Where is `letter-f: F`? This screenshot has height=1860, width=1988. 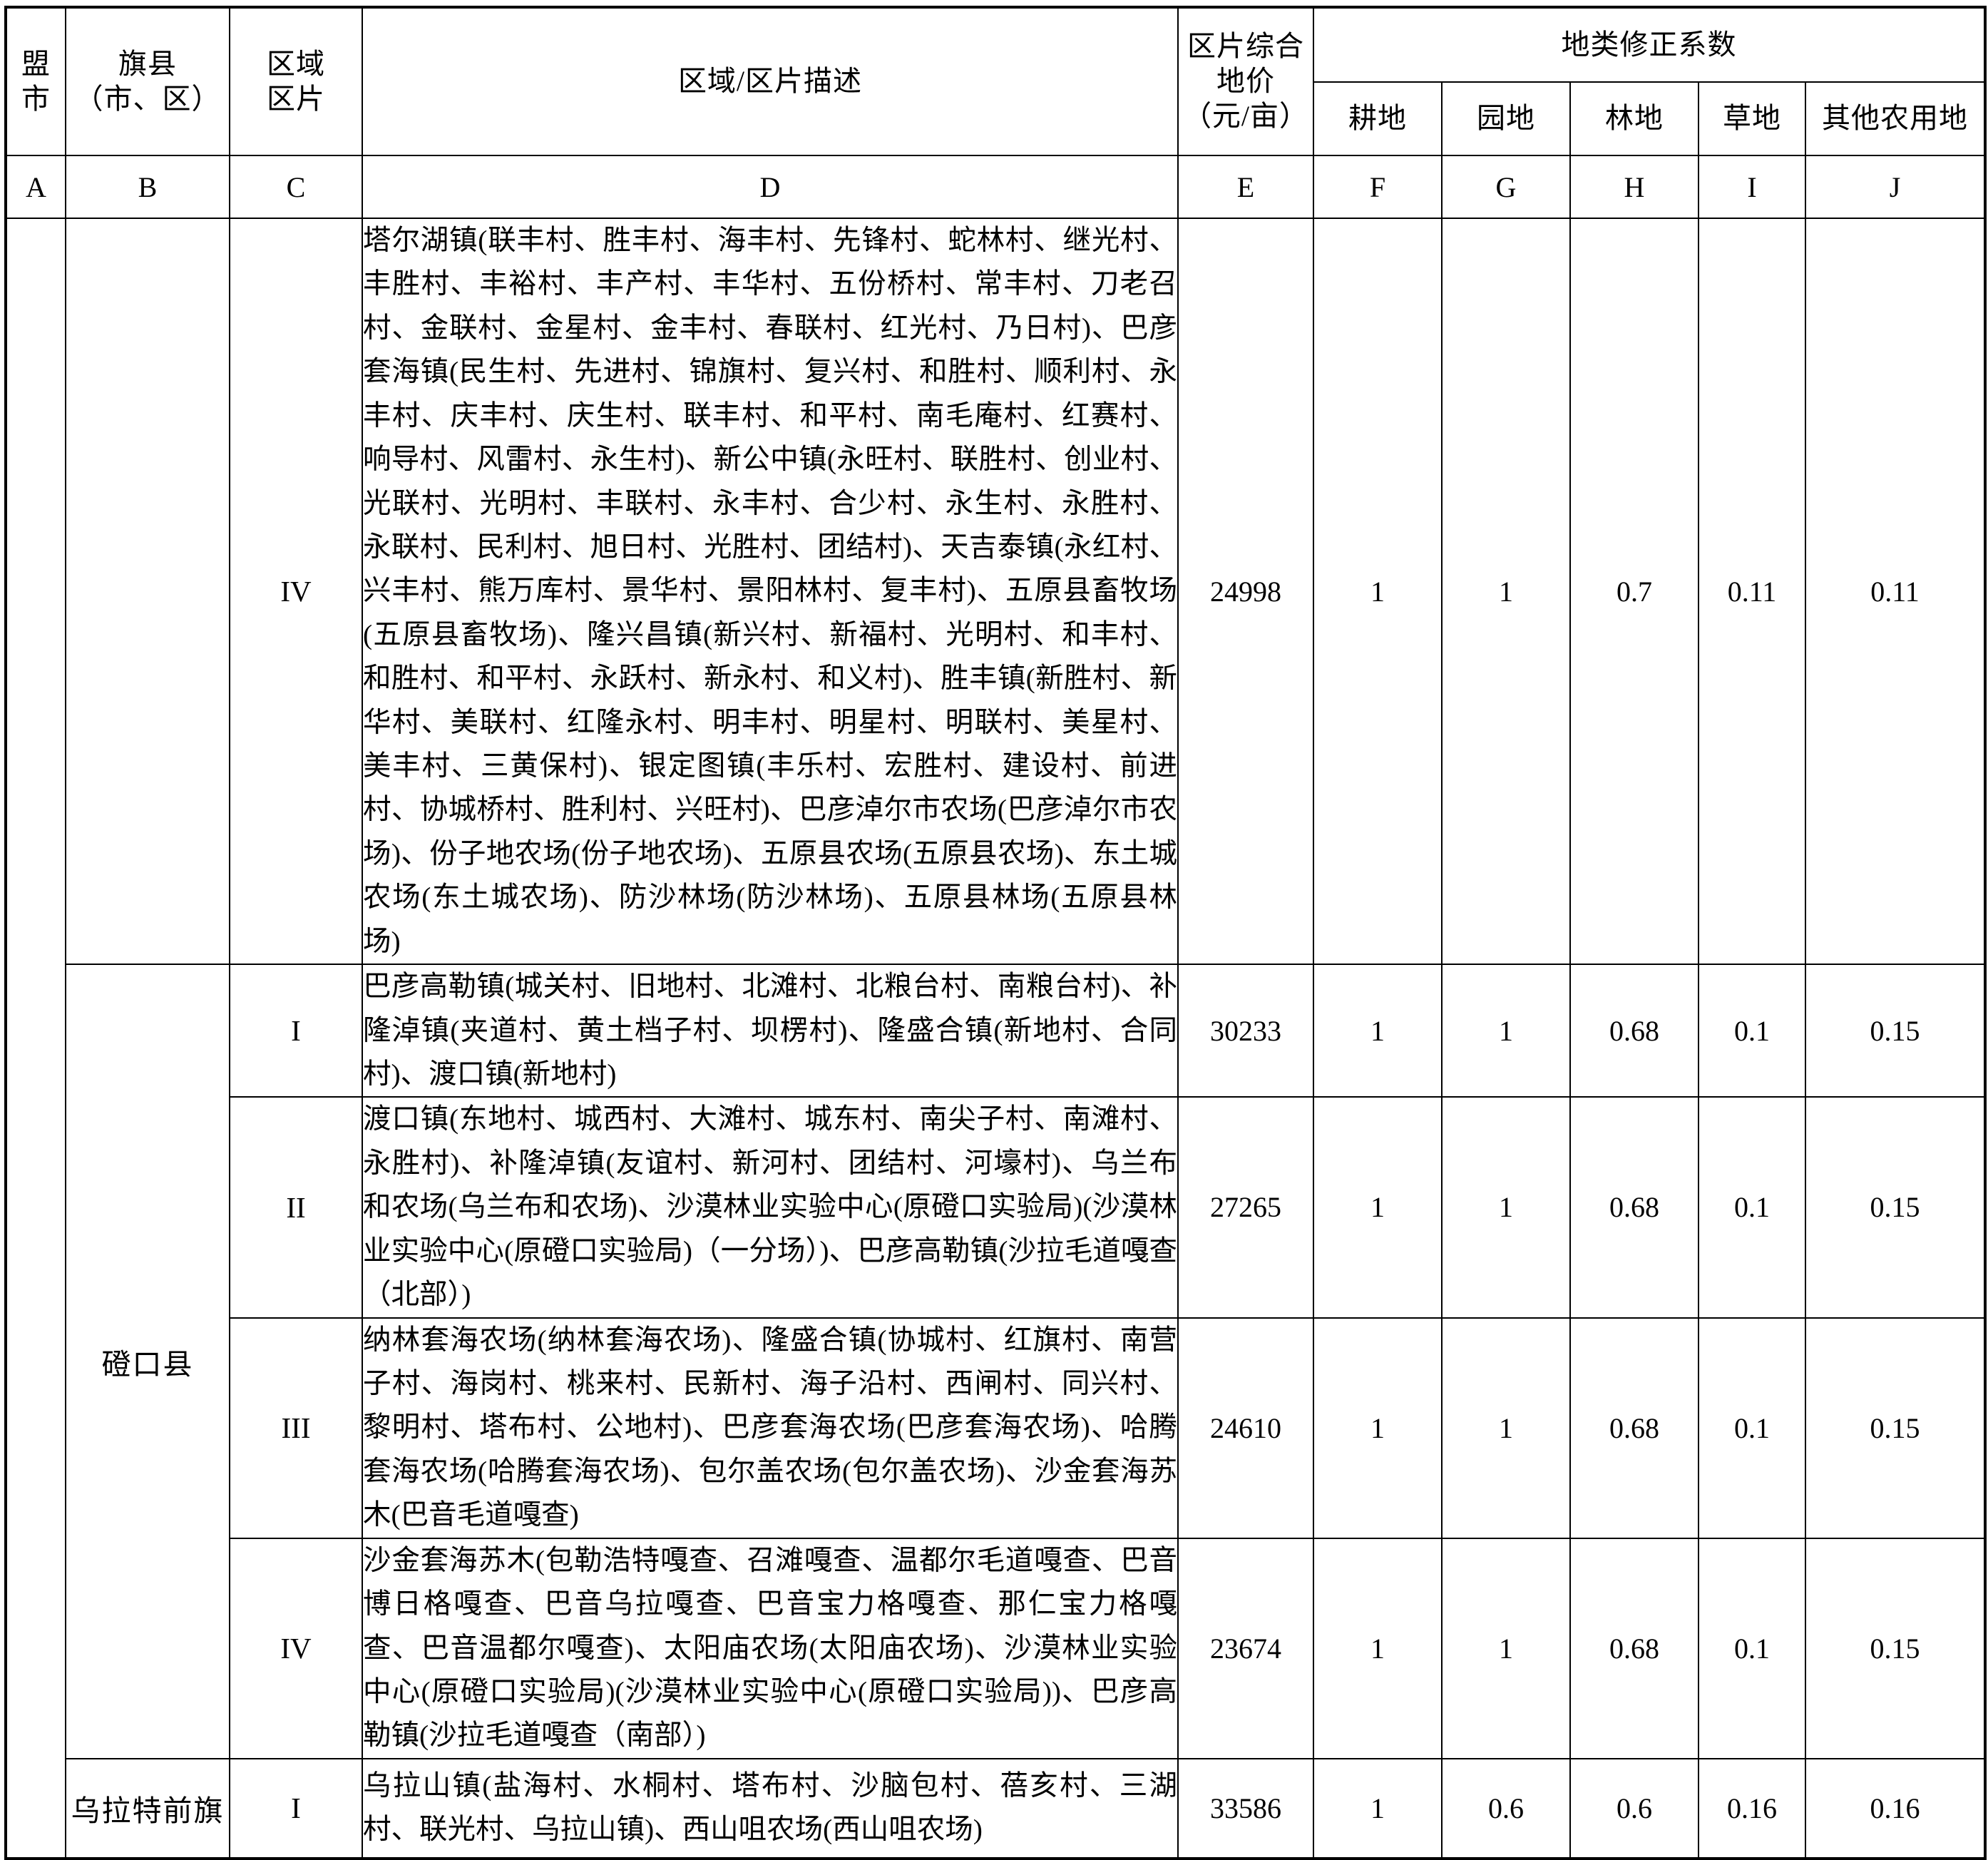 letter-f: F is located at coordinates (1378, 187).